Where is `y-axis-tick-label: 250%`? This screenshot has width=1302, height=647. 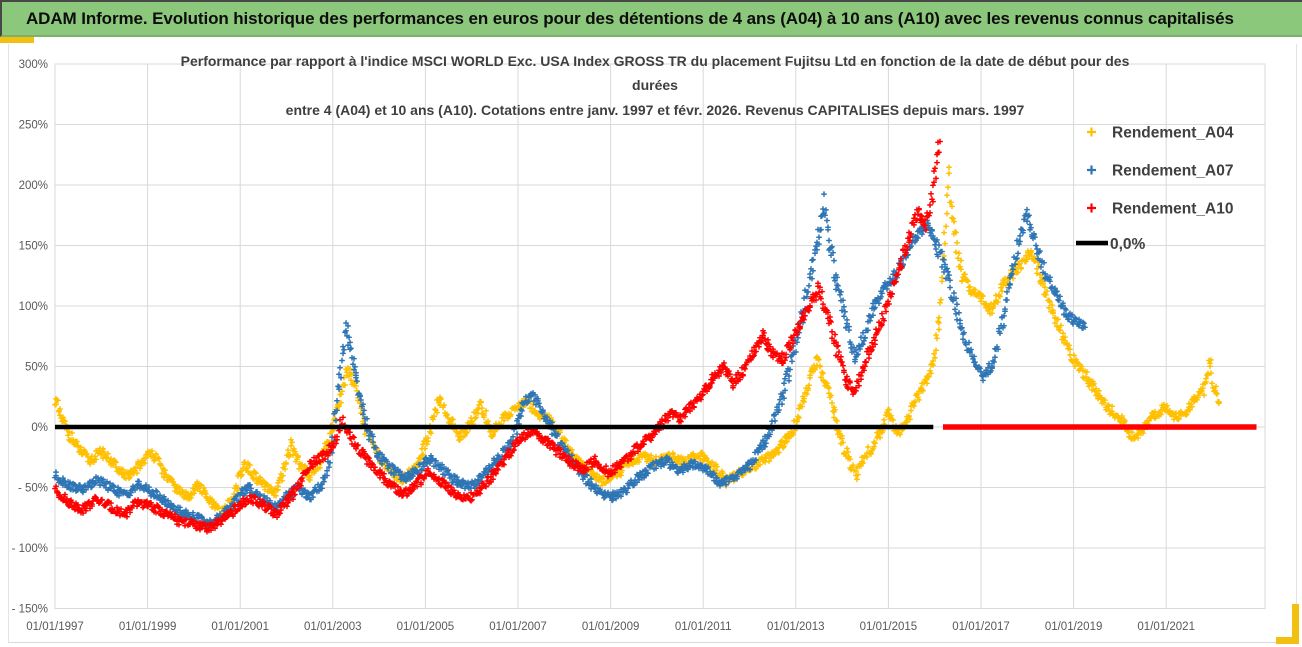 y-axis-tick-label: 250% is located at coordinates (33, 126).